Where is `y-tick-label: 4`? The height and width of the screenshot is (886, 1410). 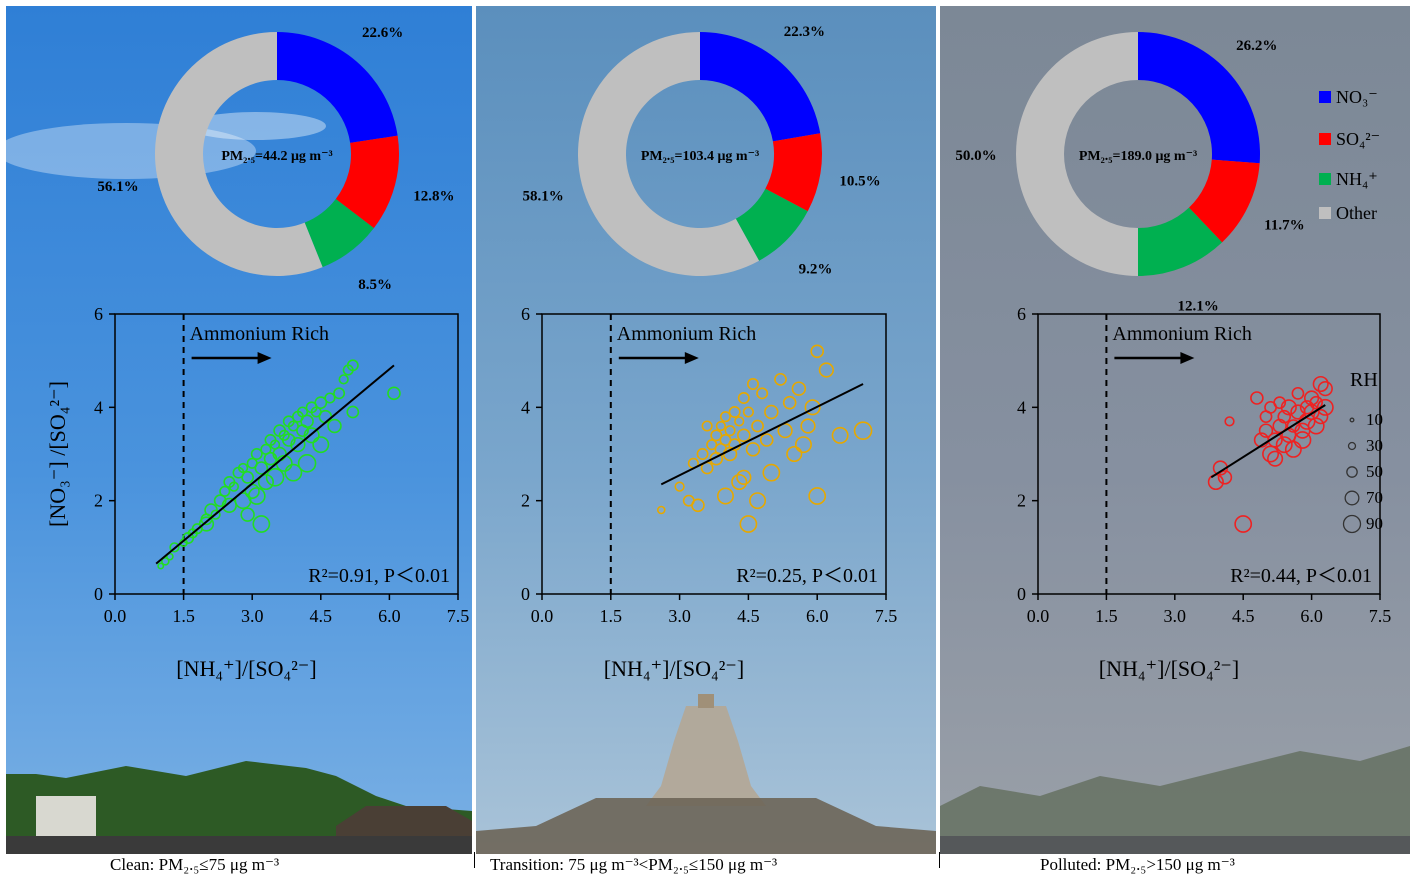
y-tick-label: 4 is located at coordinates (98, 407).